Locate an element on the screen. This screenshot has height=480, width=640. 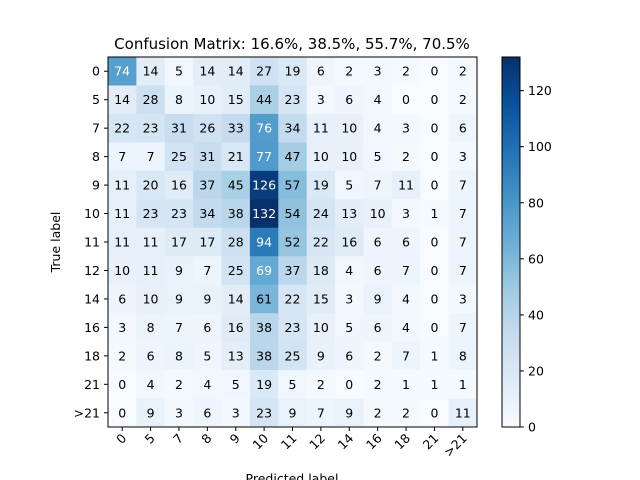
x-axis-label: Predicted label is located at coordinates (292, 475).